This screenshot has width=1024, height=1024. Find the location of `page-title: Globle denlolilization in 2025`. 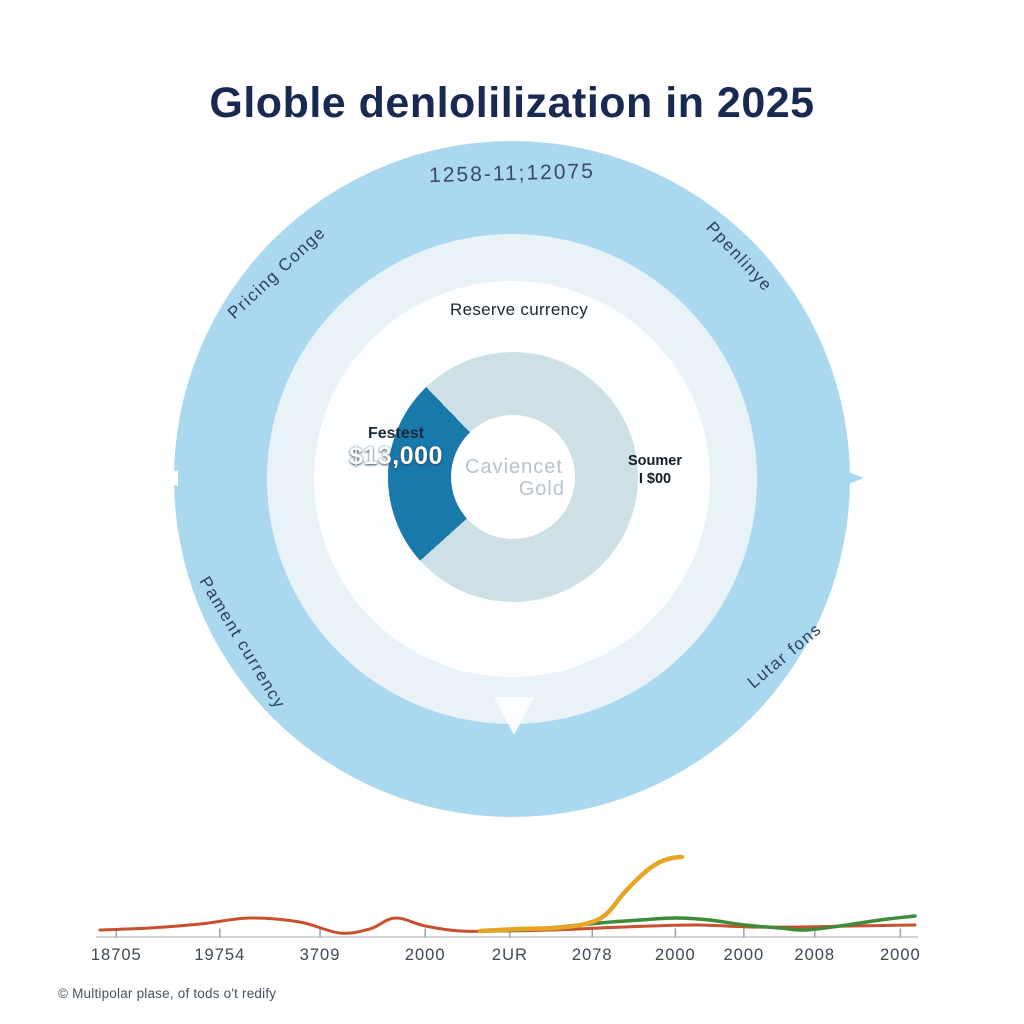

page-title: Globle denlolilization in 2025 is located at coordinates (512, 102).